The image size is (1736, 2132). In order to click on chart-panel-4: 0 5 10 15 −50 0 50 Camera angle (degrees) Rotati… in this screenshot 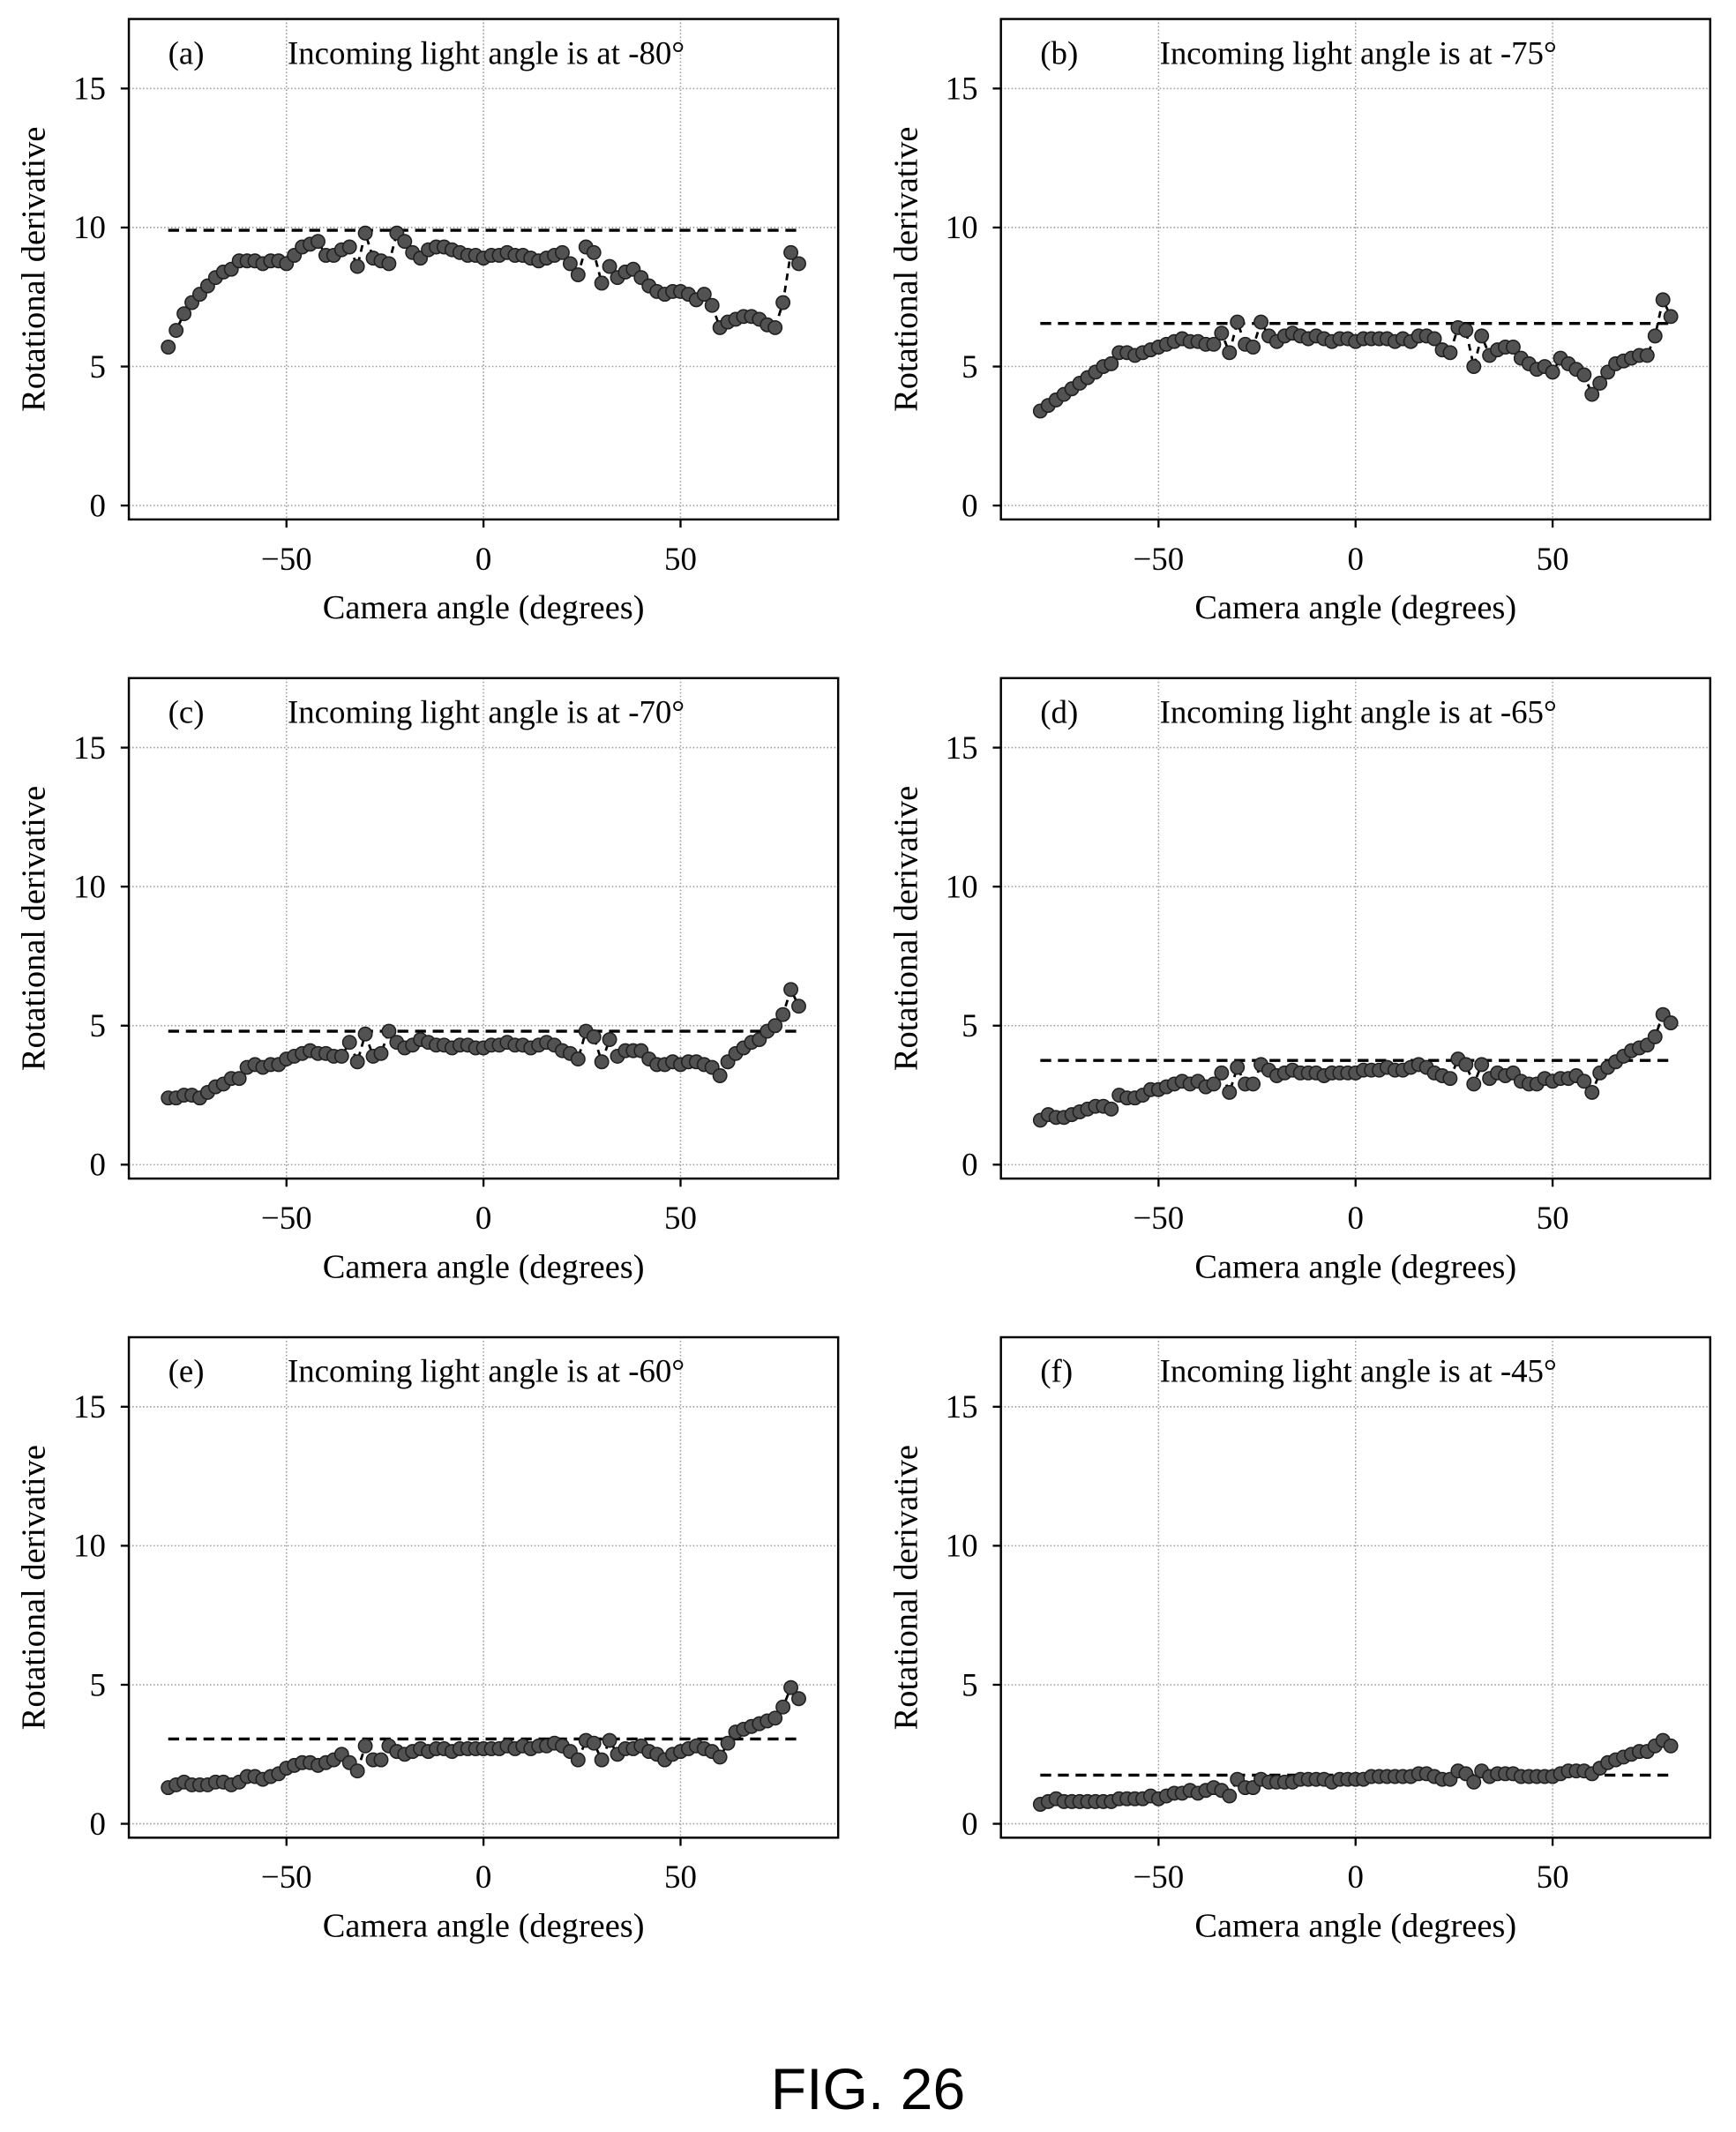, I will do `click(1299, 981)`.